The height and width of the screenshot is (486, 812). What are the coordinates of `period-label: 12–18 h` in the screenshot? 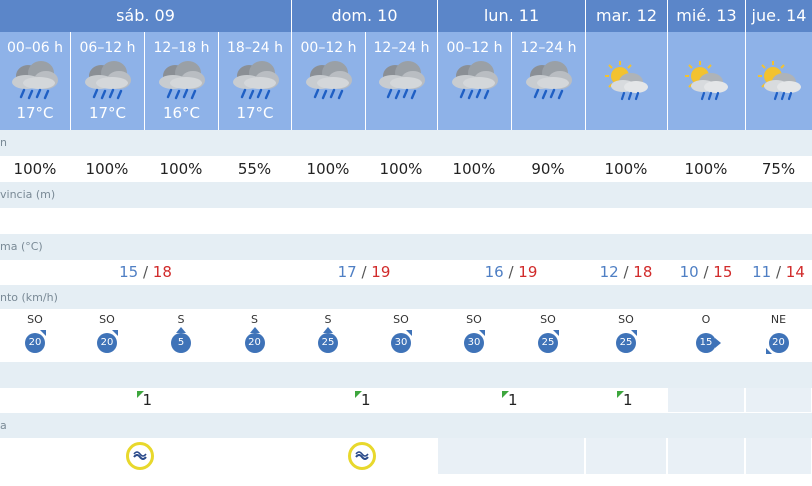 It's located at (181, 48).